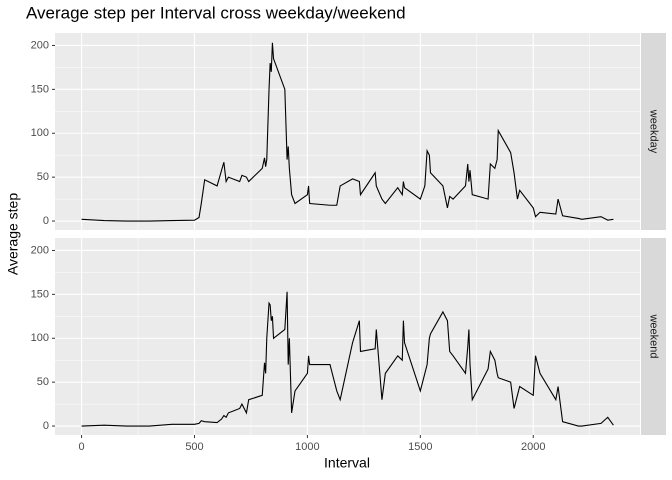 This screenshot has width=672, height=480. What do you see at coordinates (13, 234) in the screenshot?
I see `y-axis-label: Average step` at bounding box center [13, 234].